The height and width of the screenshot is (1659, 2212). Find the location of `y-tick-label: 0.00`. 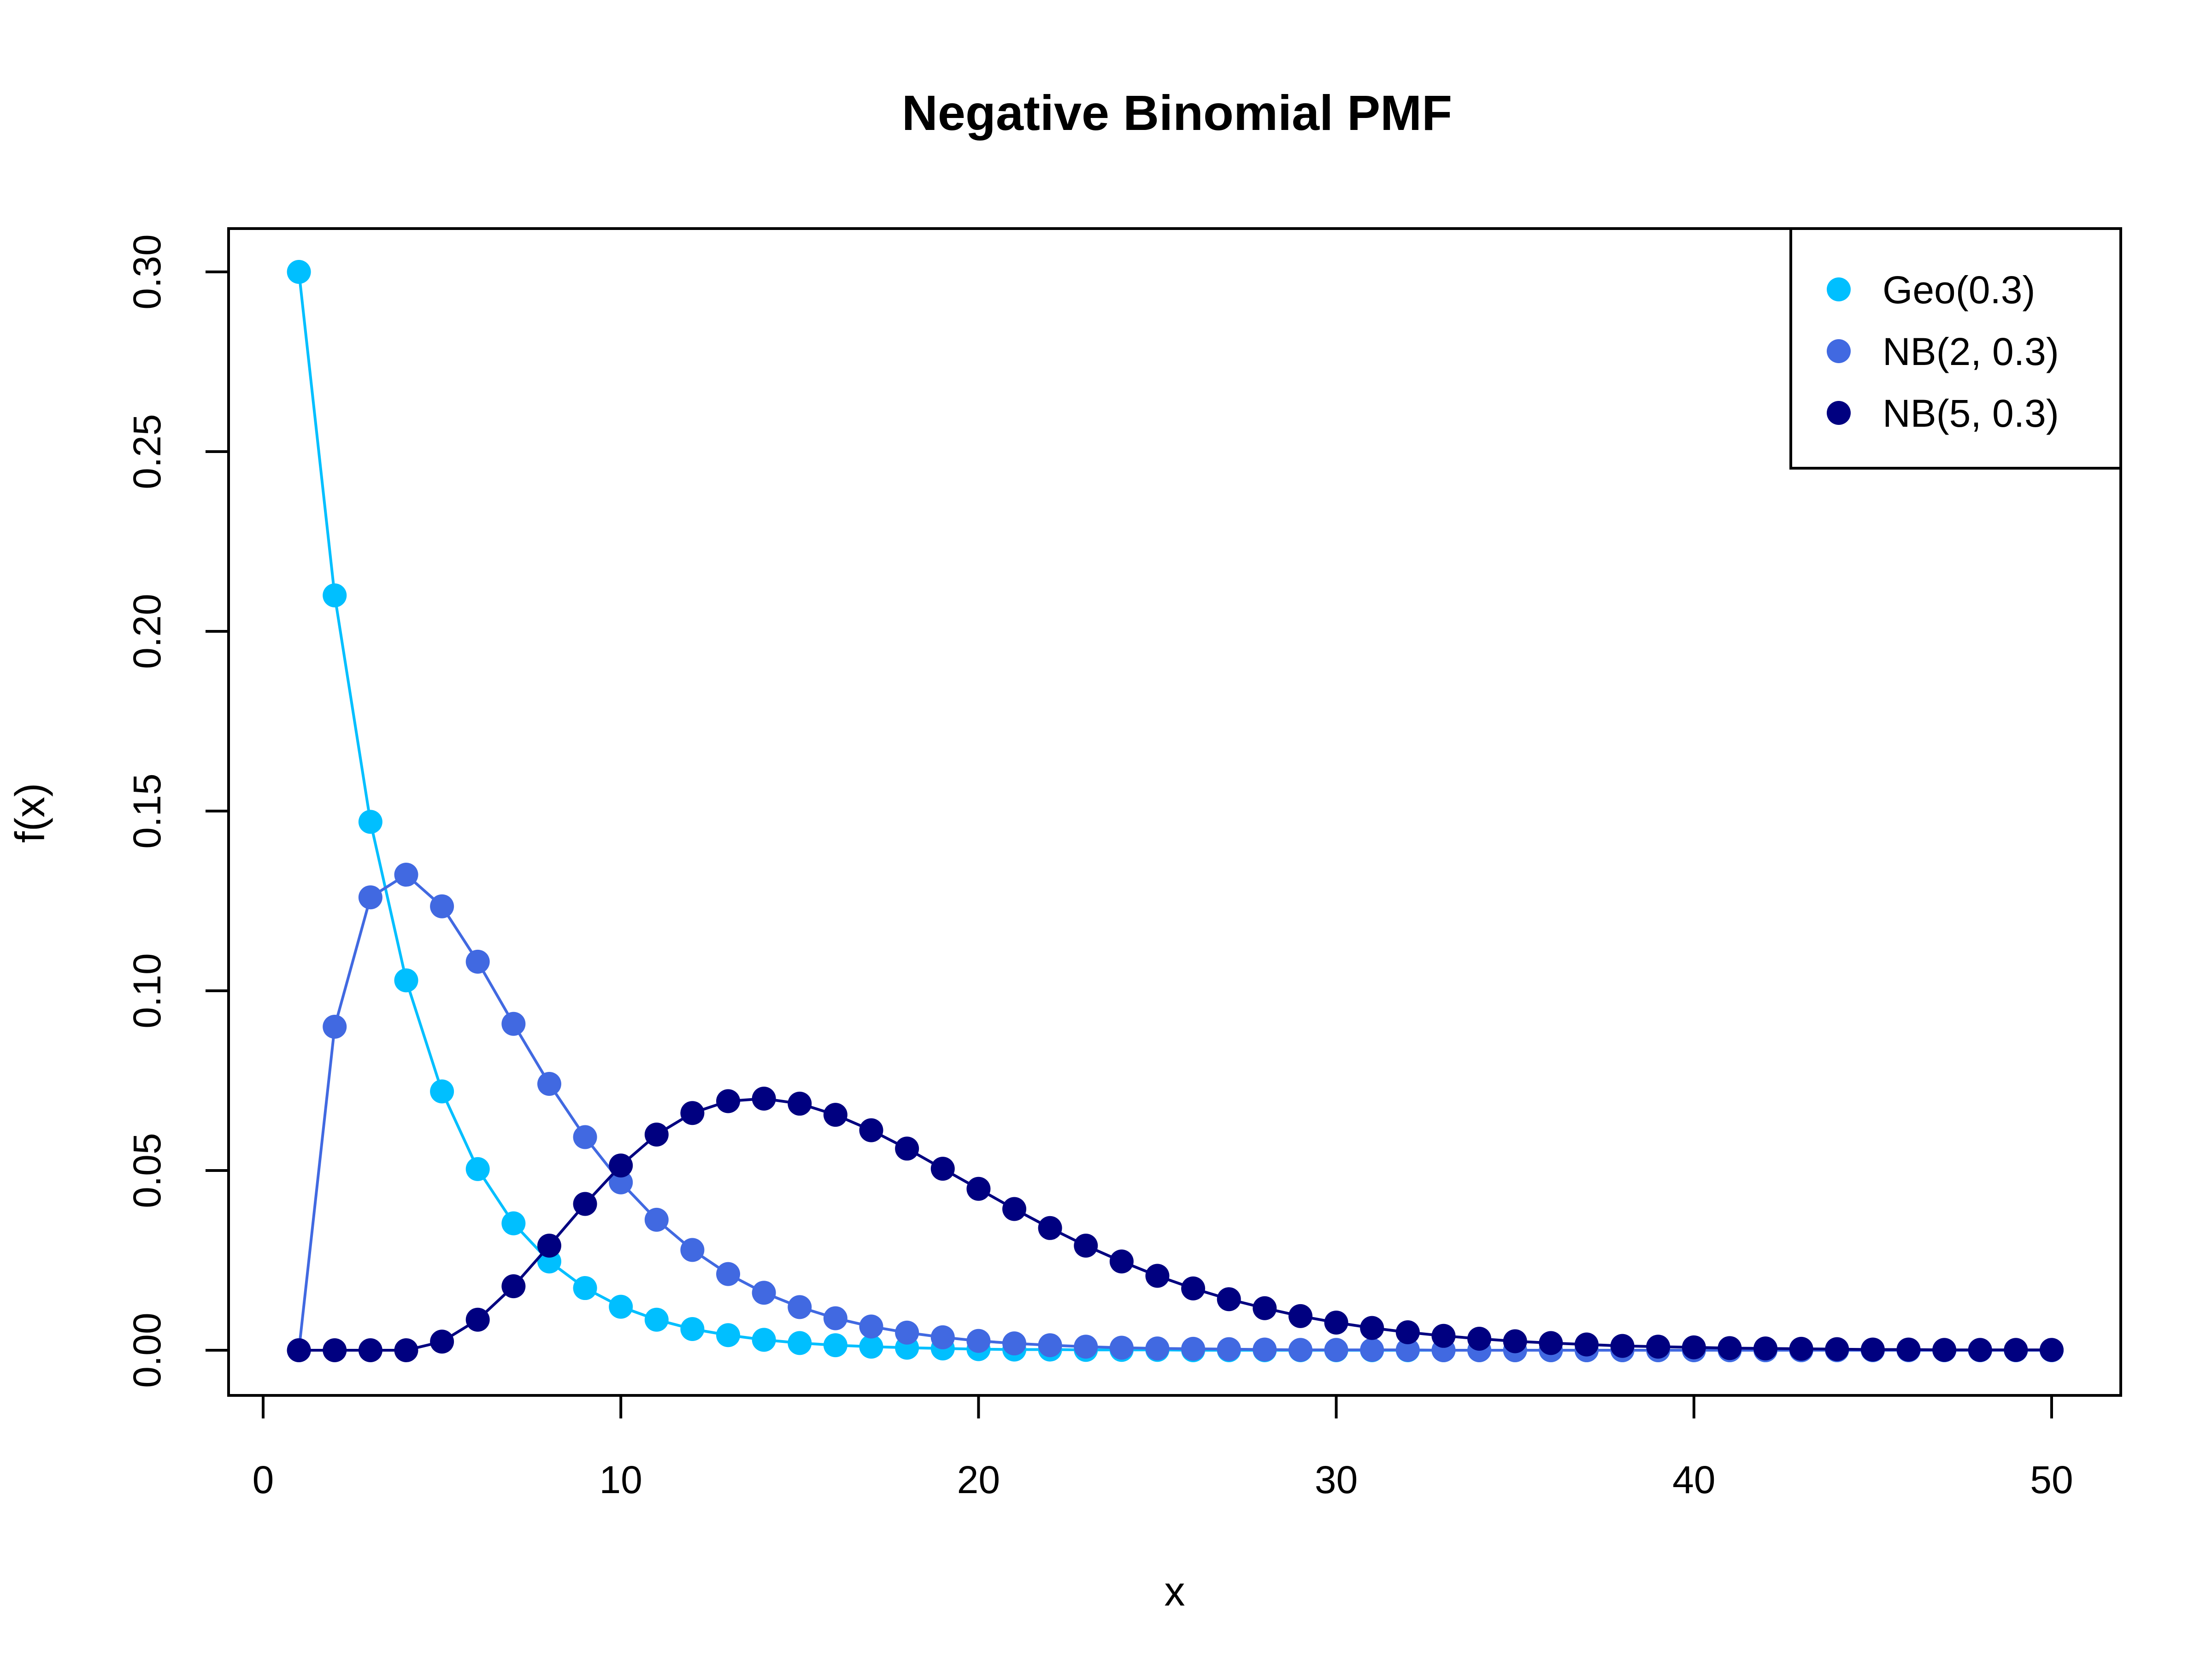

y-tick-label: 0.00 is located at coordinates (147, 1350).